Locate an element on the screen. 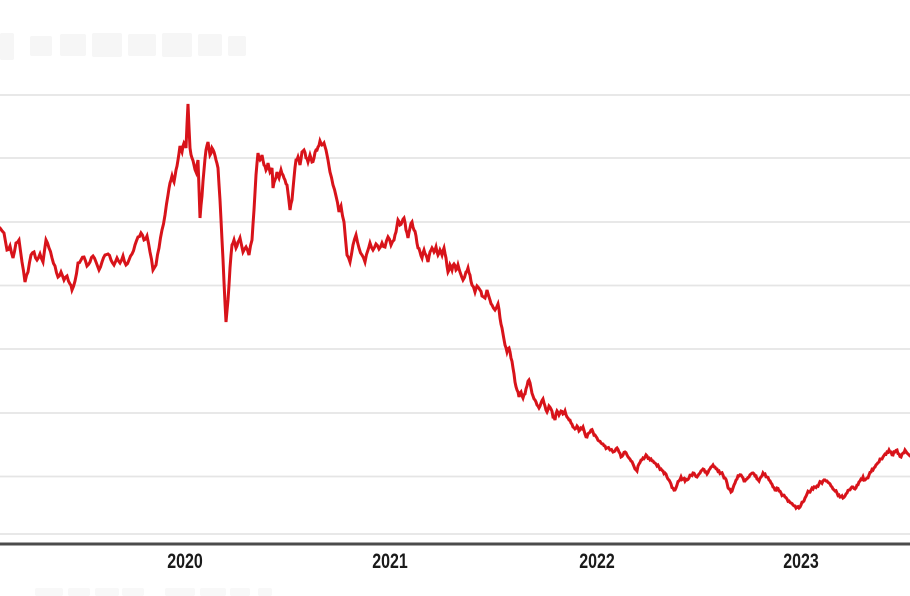  x-tick-label-2020: 2020 is located at coordinates (185, 562).